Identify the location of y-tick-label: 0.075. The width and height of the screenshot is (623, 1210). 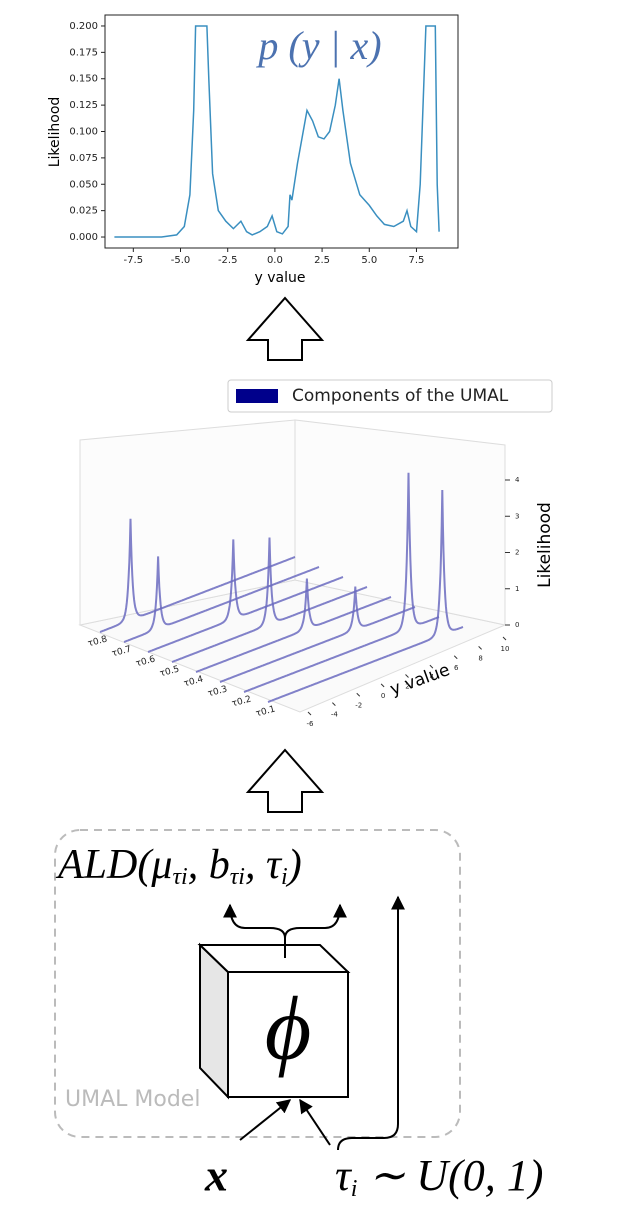
(83, 158).